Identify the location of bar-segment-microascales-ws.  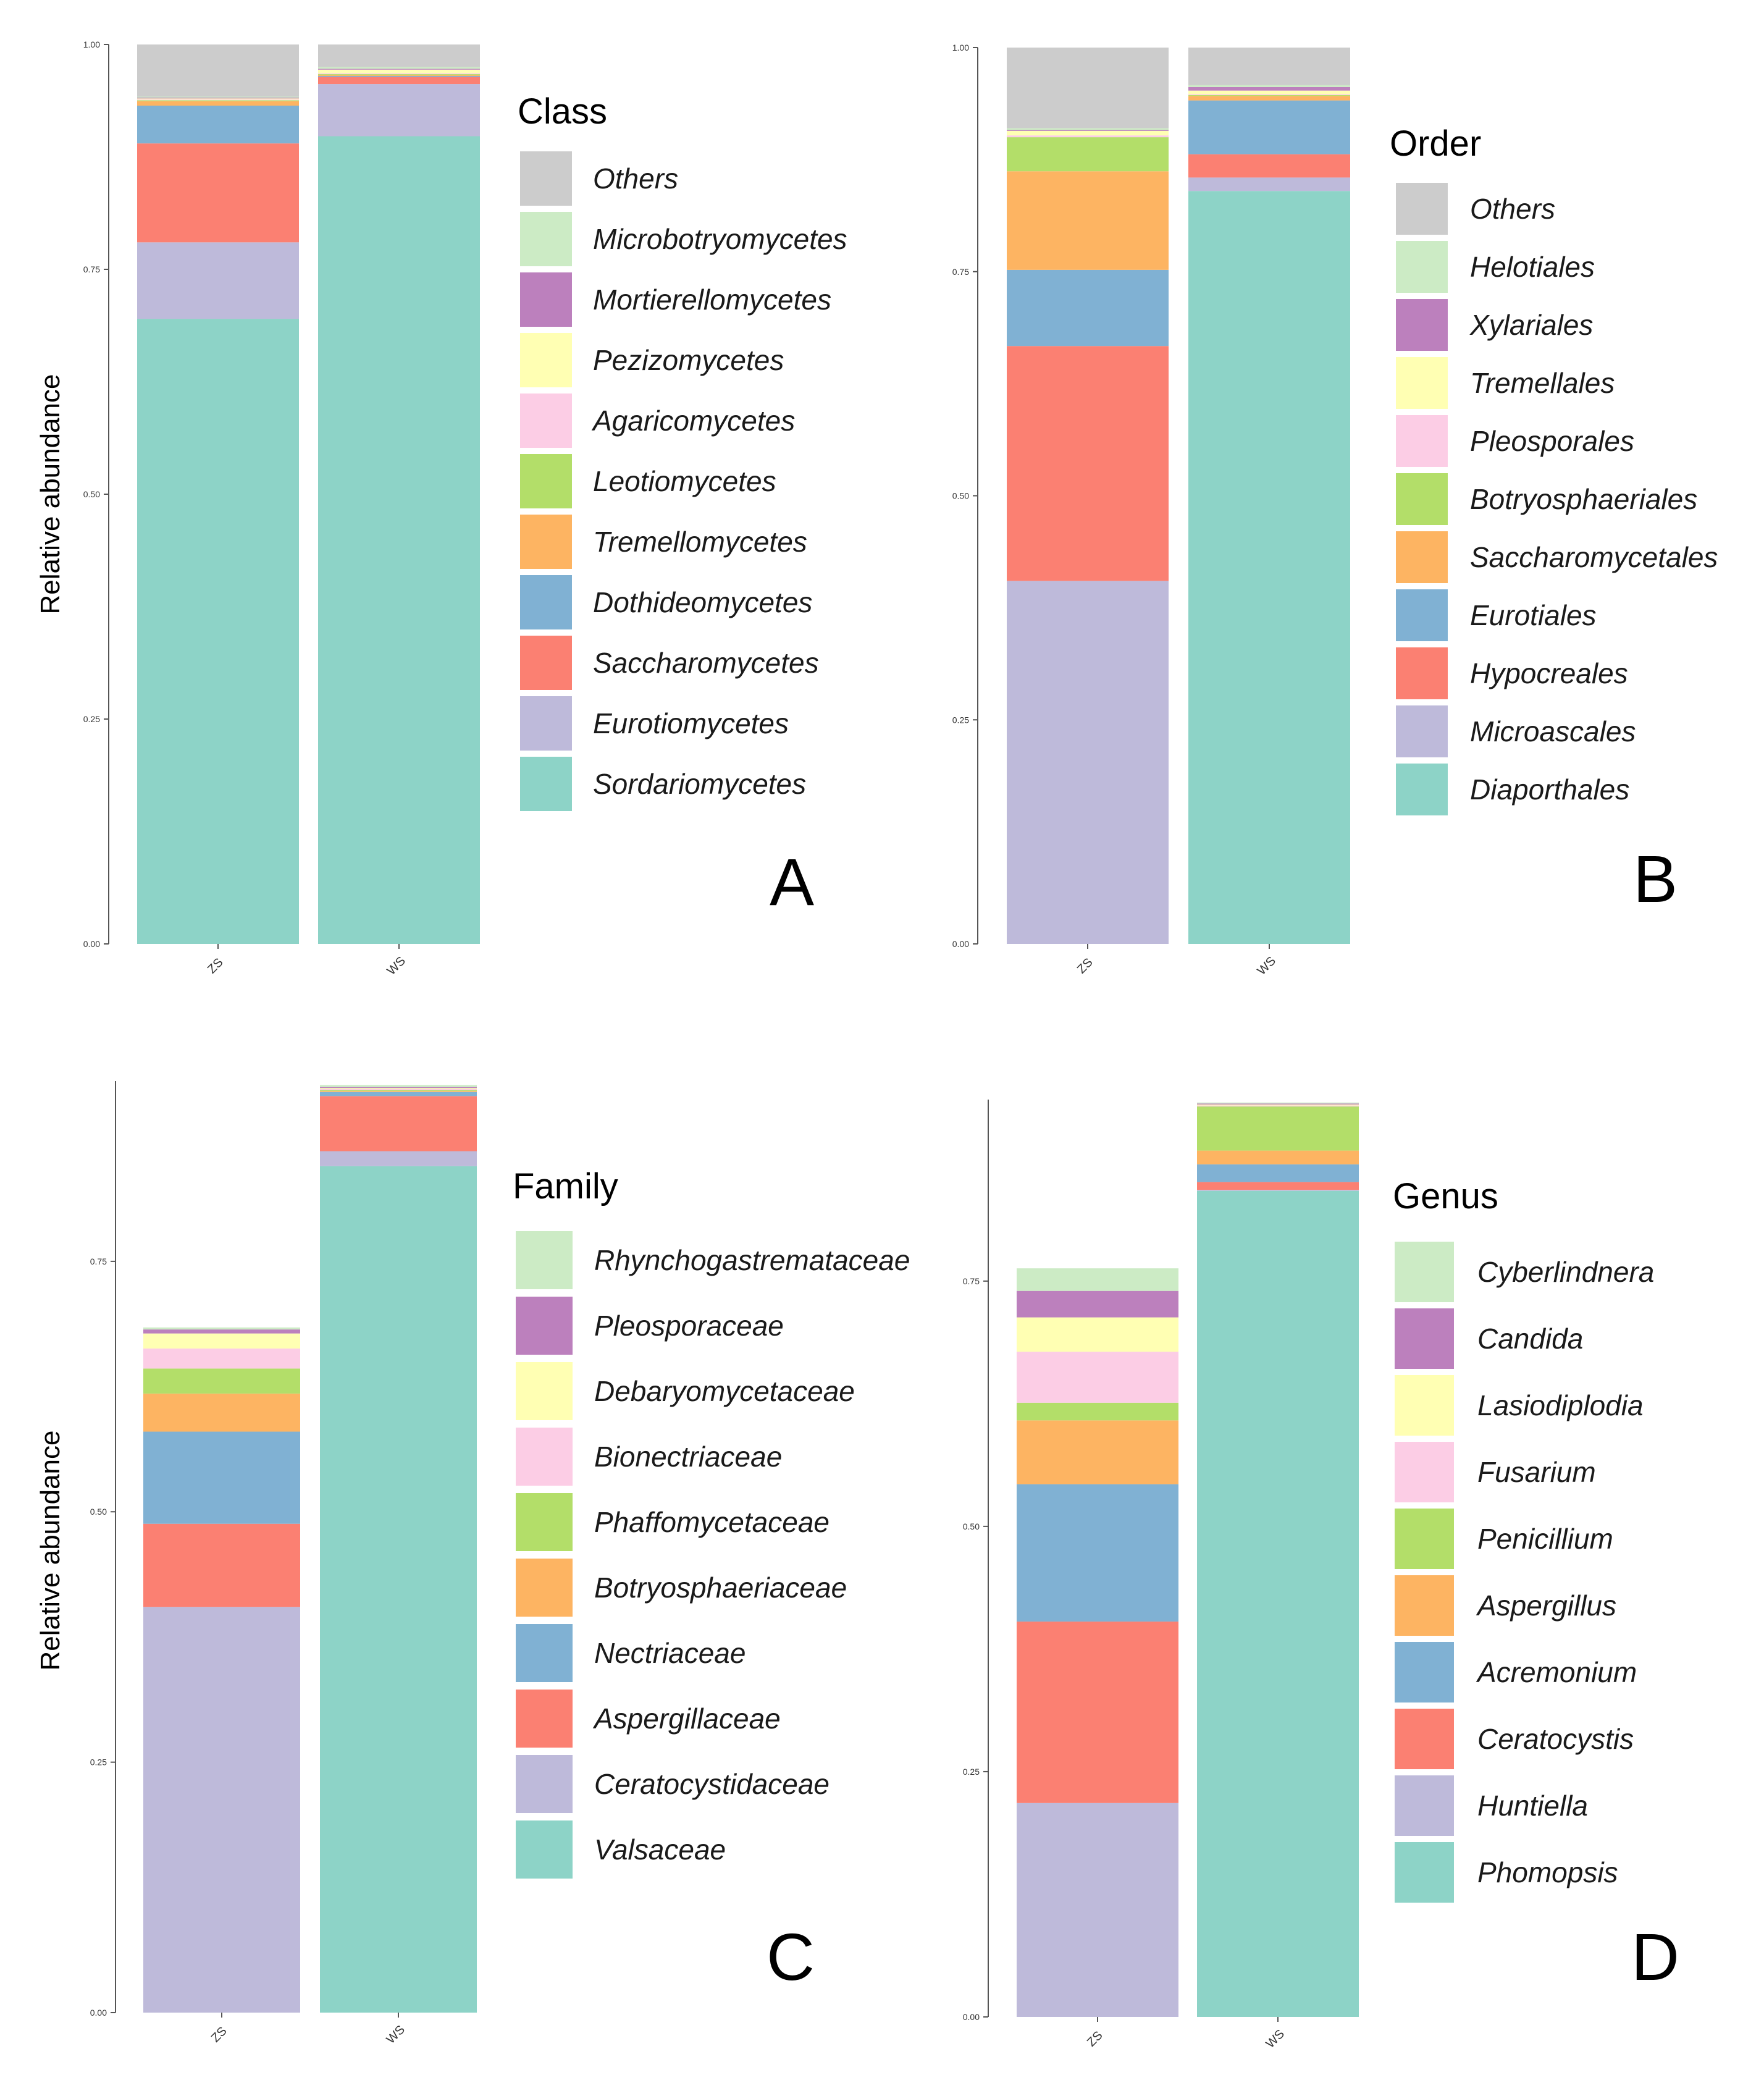
(1269, 184).